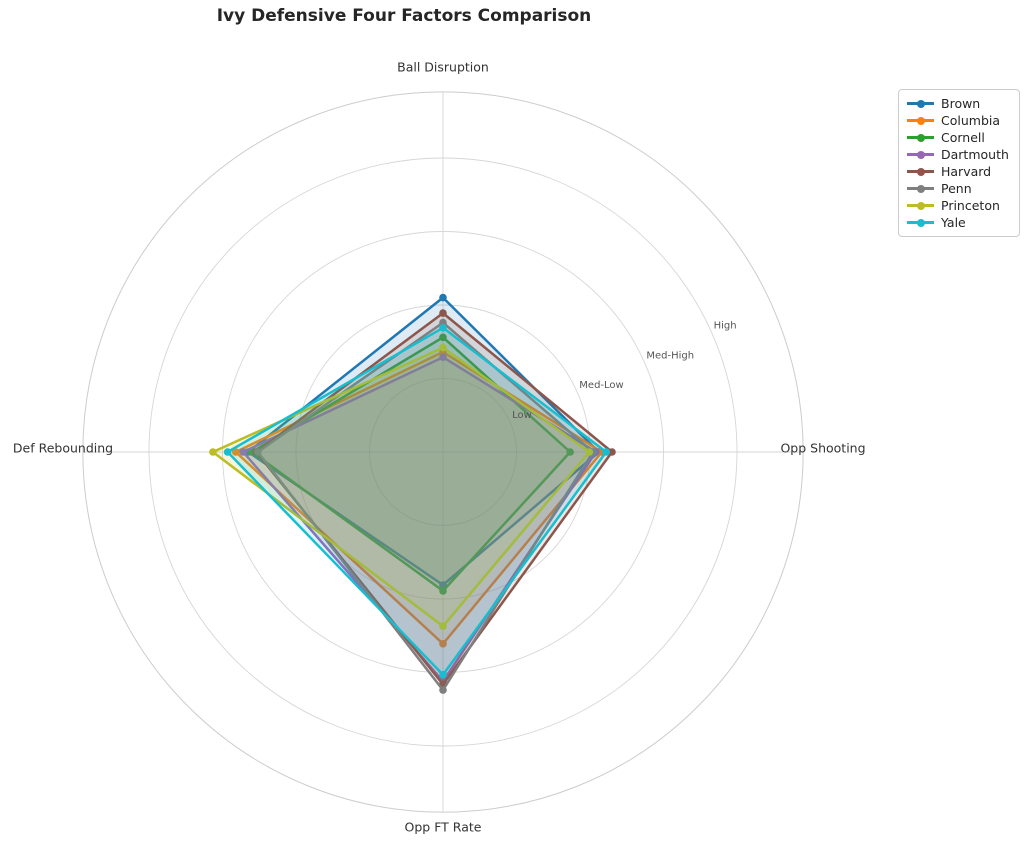 The image size is (1024, 844). What do you see at coordinates (522, 415) in the screenshot?
I see `radial-tick-label: Low` at bounding box center [522, 415].